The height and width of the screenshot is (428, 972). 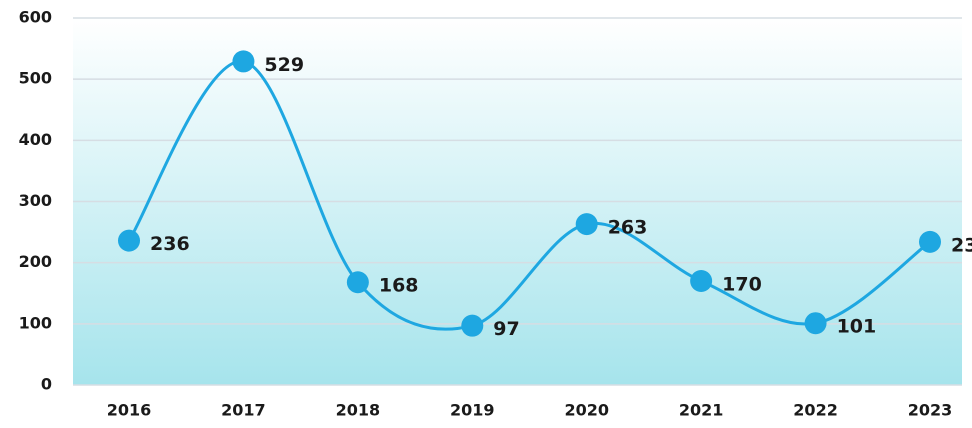 What do you see at coordinates (284, 65) in the screenshot?
I see `data-label: 529` at bounding box center [284, 65].